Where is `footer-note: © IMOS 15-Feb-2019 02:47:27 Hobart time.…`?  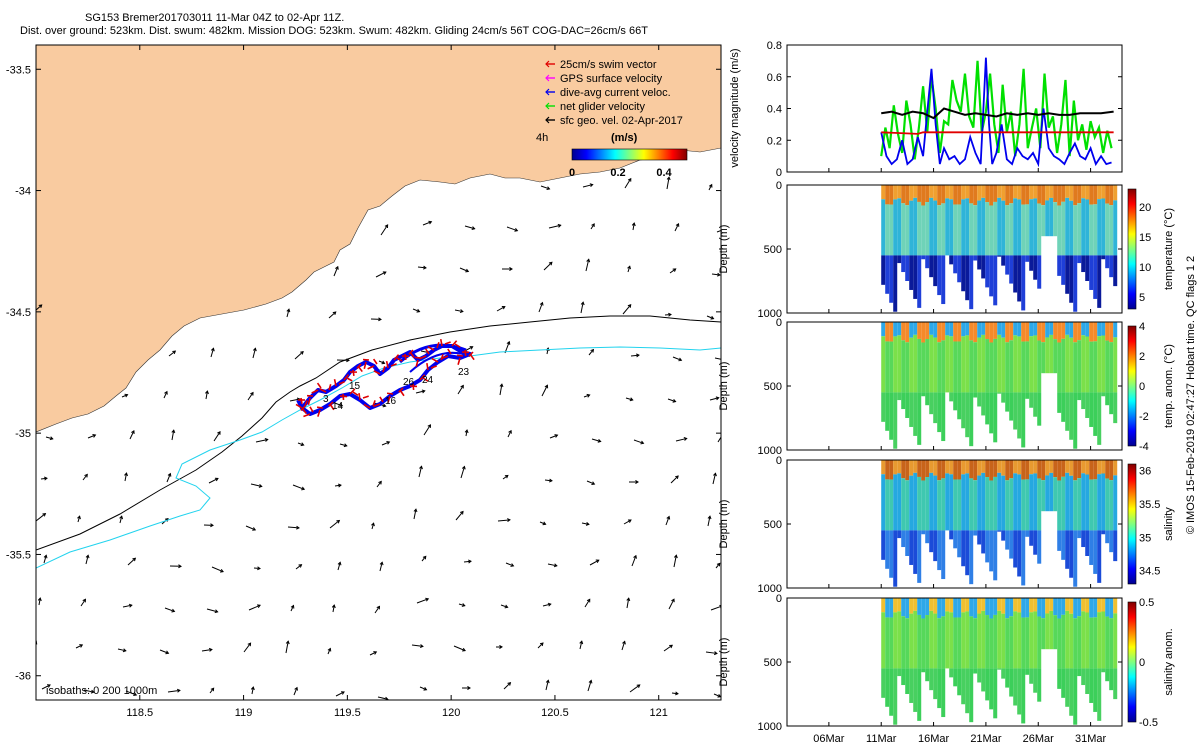
footer-note: © IMOS 15-Feb-2019 02:47:27 Hobart time.… is located at coordinates (1191, 395).